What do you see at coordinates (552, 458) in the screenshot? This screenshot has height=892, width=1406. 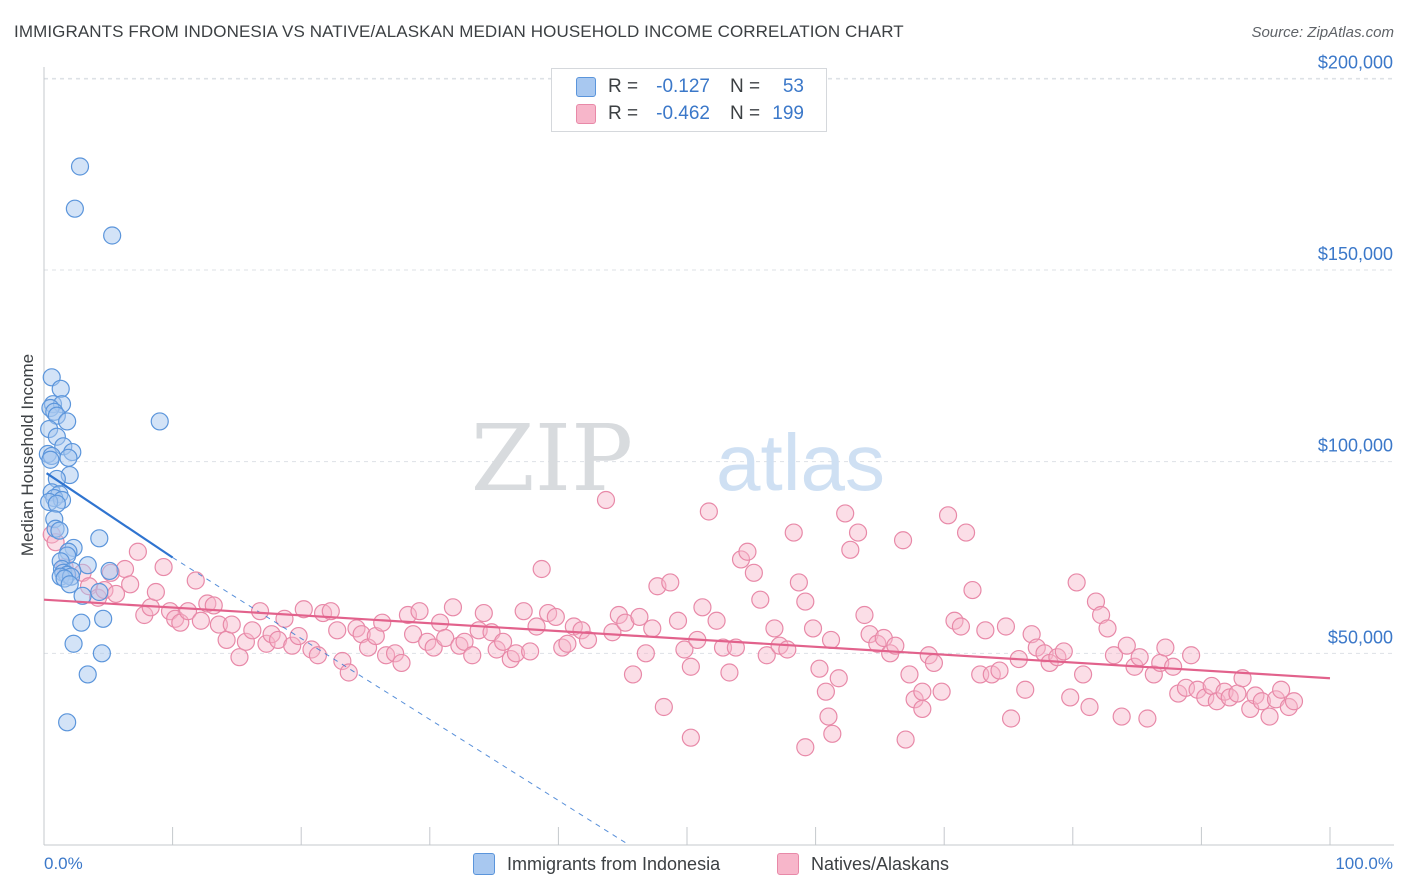 I see `watermark-zip: ZIP` at bounding box center [552, 458].